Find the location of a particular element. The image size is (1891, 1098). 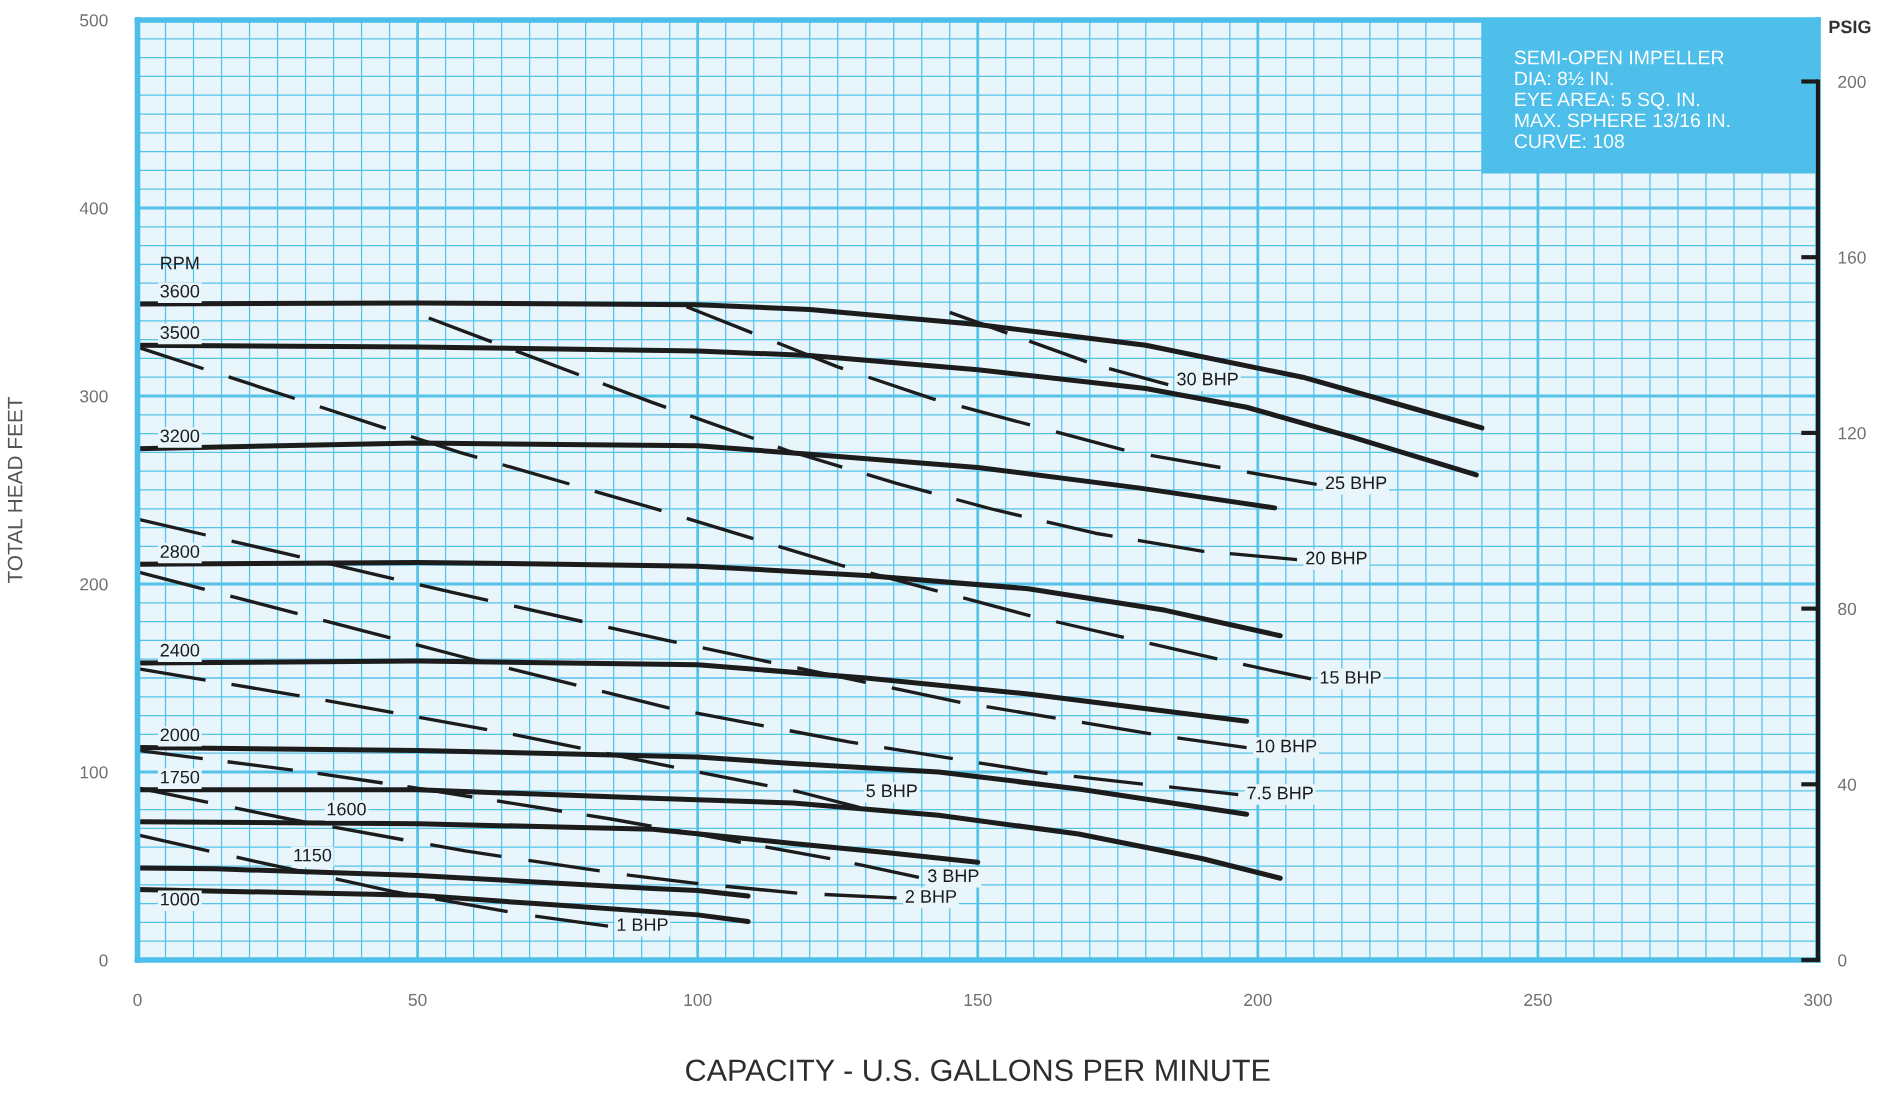

series-label: 5 BHP is located at coordinates (891, 791).